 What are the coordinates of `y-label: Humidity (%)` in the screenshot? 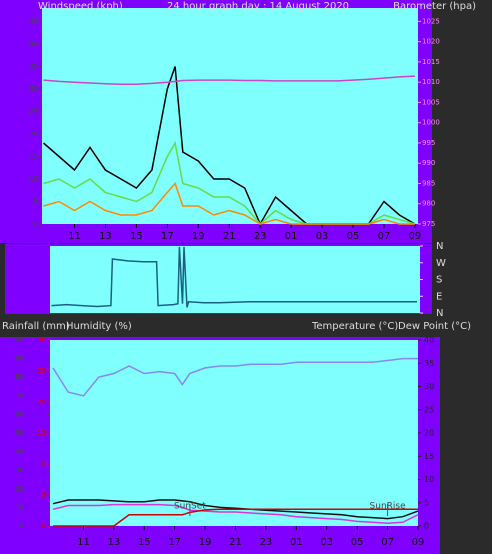 It's located at (99, 326).